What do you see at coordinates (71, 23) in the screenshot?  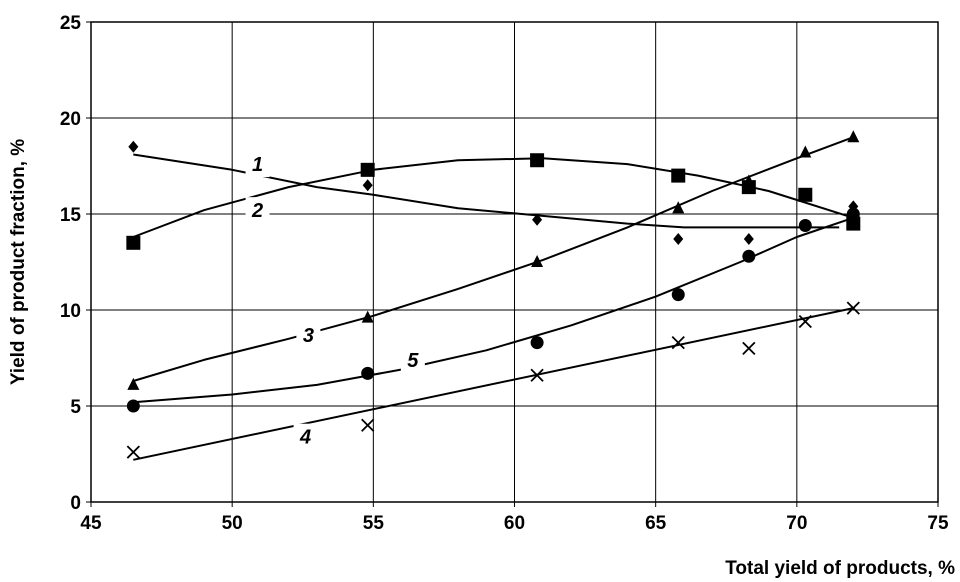 I see `y-tick-label: 25` at bounding box center [71, 23].